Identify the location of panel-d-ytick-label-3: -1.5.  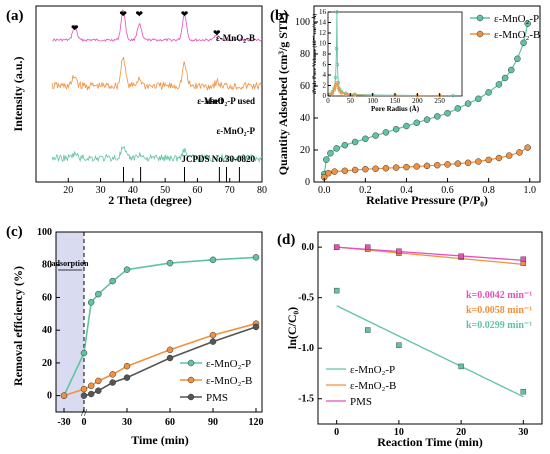
(306, 399).